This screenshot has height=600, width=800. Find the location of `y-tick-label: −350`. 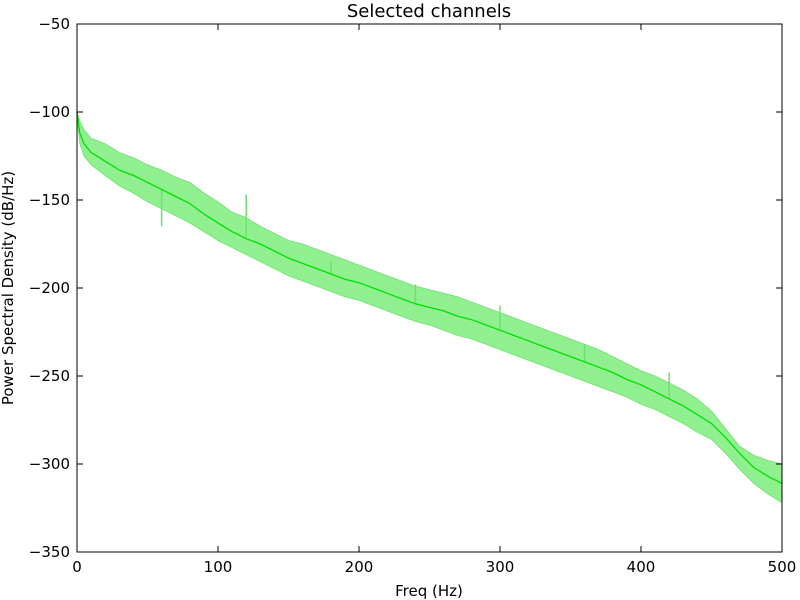

y-tick-label: −350 is located at coordinates (49, 552).